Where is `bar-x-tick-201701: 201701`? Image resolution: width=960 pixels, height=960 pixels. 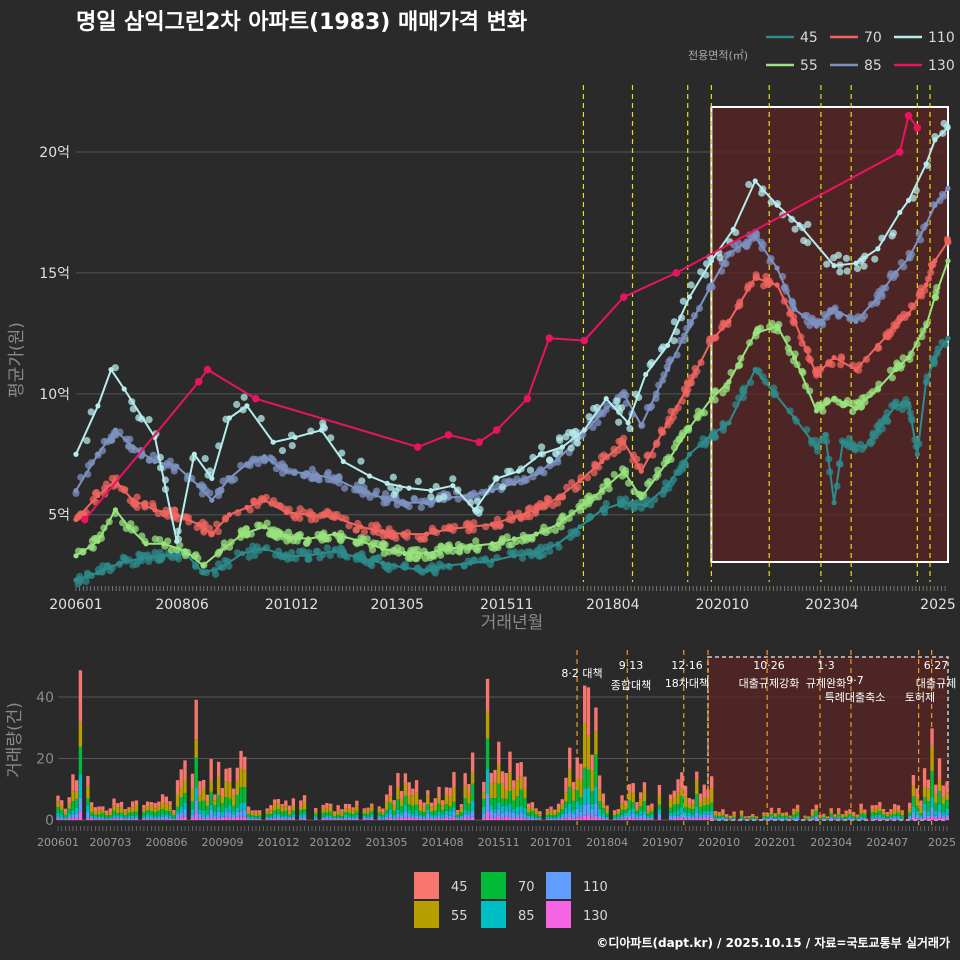
bar-x-tick-201701: 201701 is located at coordinates (551, 842).